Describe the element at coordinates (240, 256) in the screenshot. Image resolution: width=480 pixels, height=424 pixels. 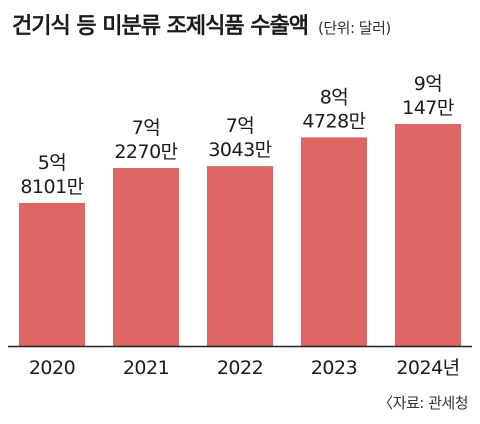
I see `bar-2022` at that location.